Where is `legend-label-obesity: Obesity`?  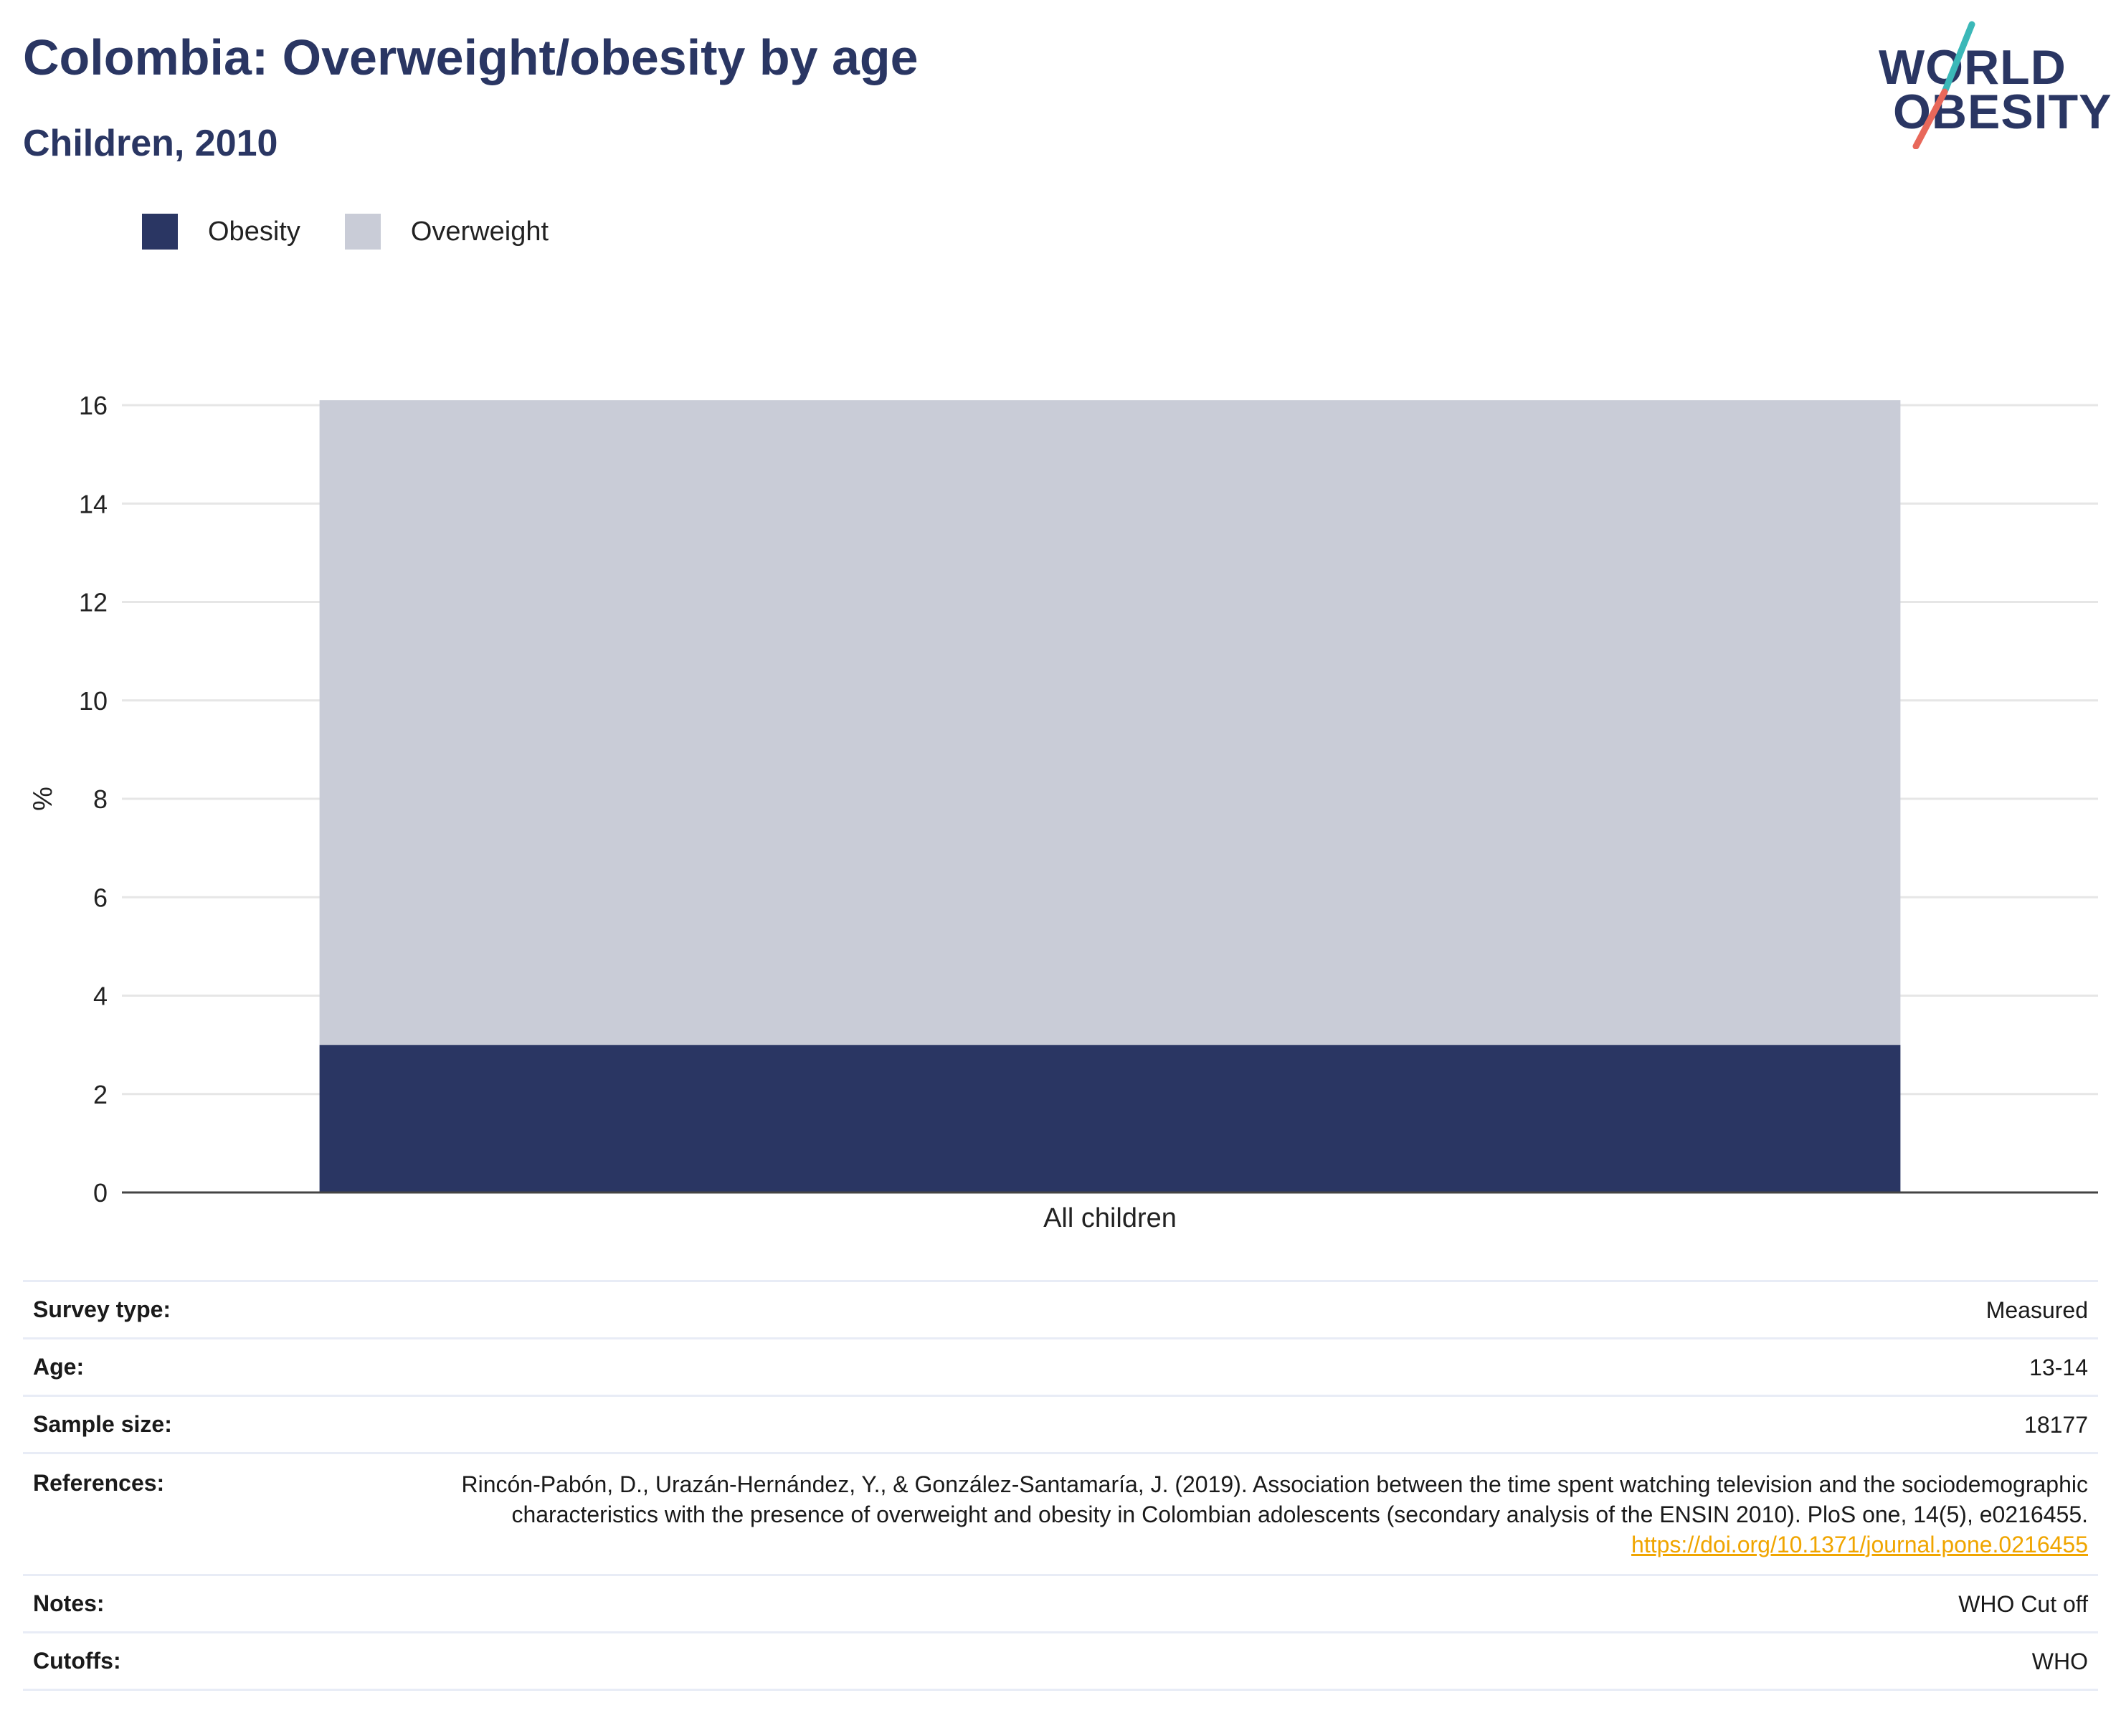
legend-label-obesity: Obesity is located at coordinates (254, 231).